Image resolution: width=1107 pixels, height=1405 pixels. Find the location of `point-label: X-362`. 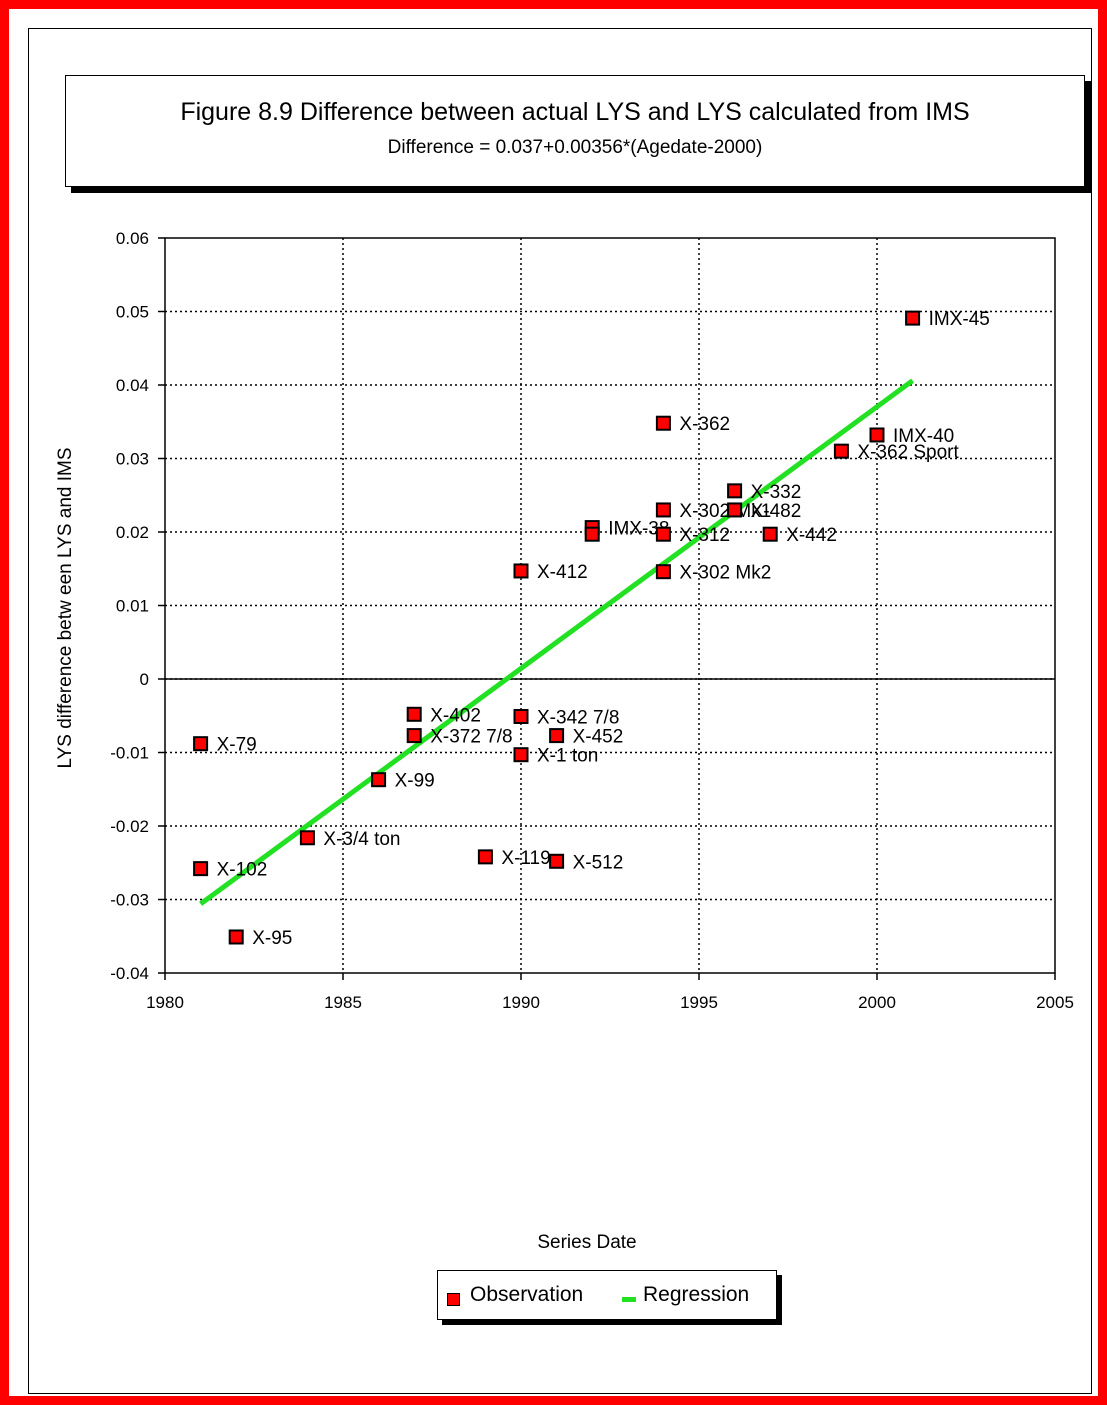

point-label: X-362 is located at coordinates (704, 424).